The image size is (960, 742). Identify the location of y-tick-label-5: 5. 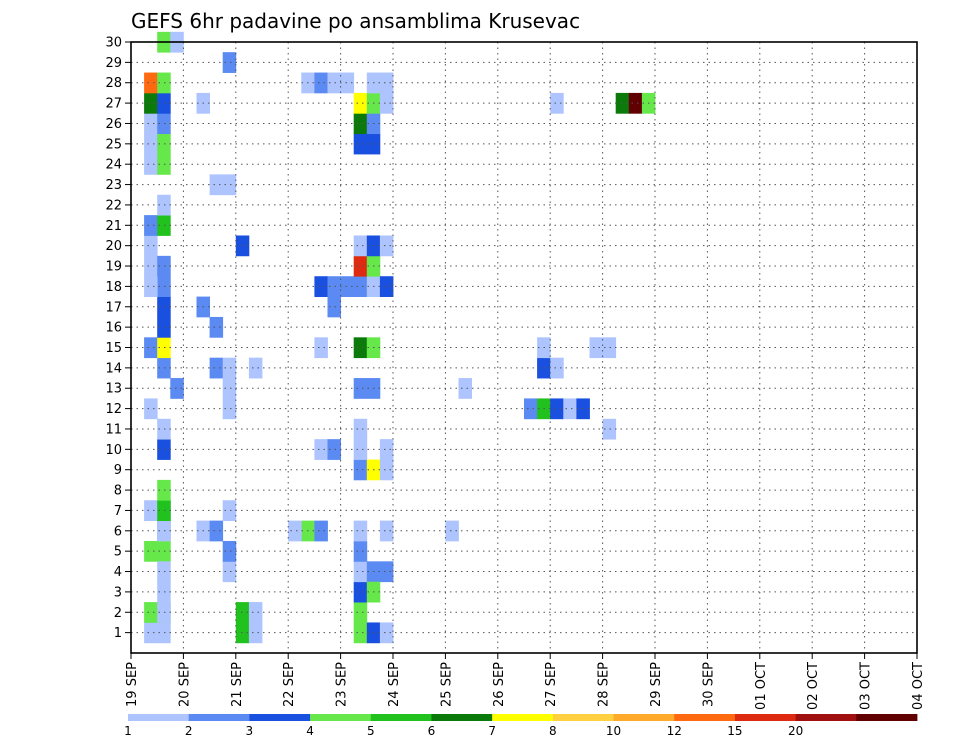
(118, 552).